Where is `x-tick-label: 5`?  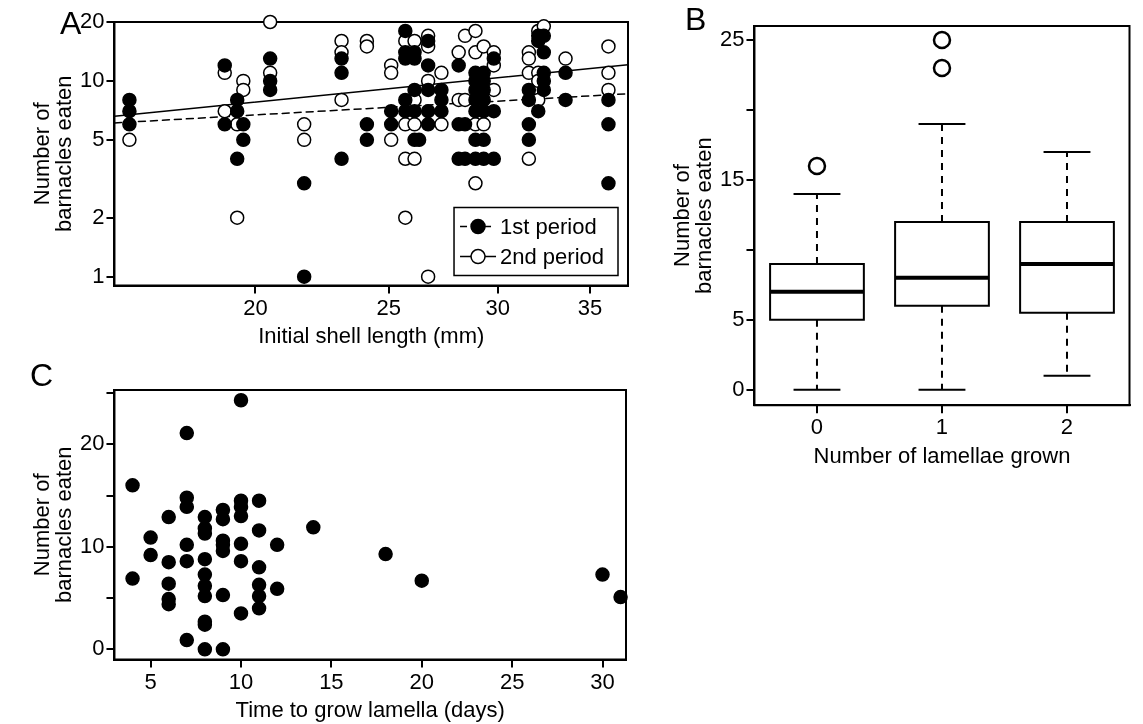
x-tick-label: 5 is located at coordinates (150, 681).